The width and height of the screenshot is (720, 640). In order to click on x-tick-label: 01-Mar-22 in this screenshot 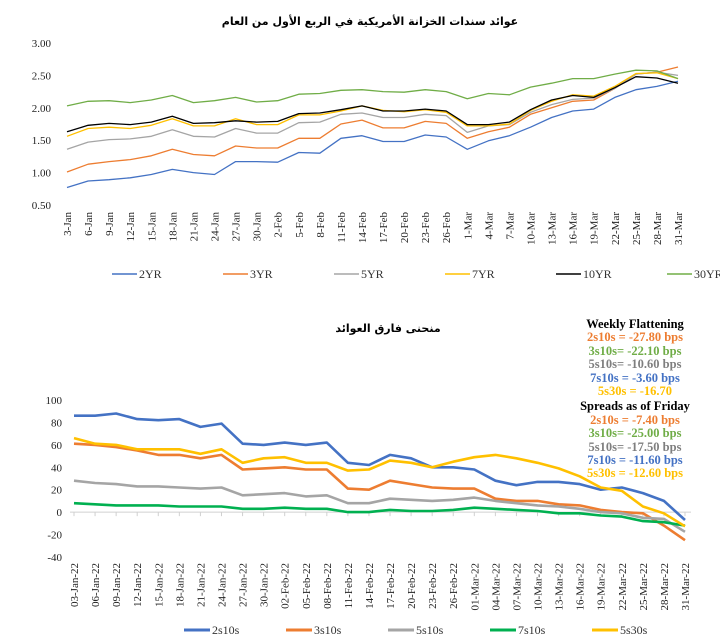, I will do `click(475, 586)`.